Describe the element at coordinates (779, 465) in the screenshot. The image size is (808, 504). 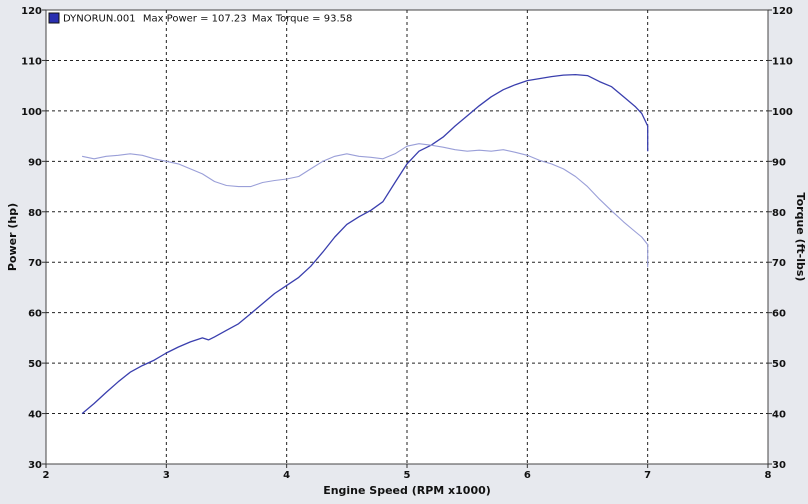
I see `y-tick-label-right: 30` at that location.